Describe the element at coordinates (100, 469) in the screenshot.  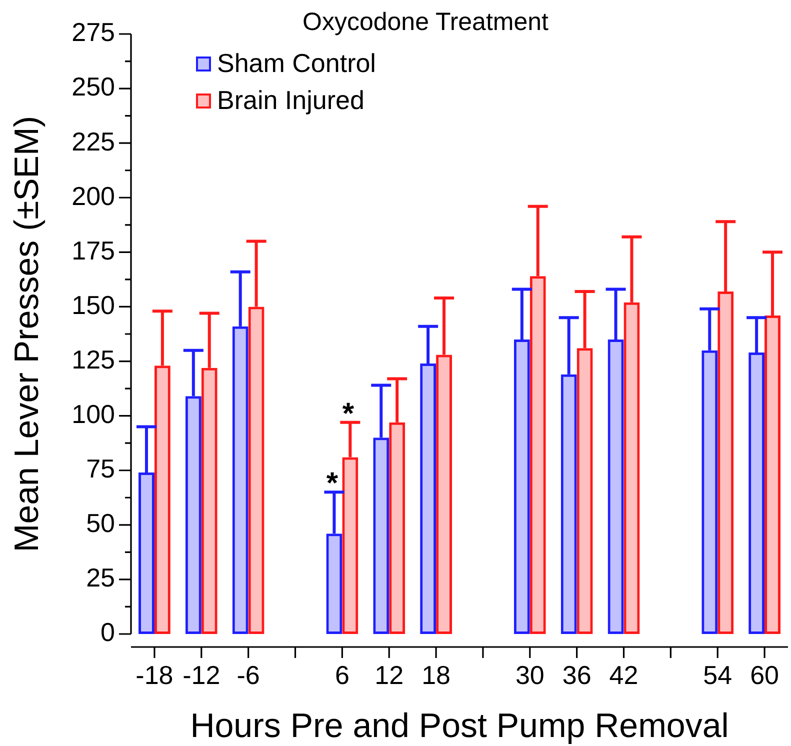
I see `y-tick-label: 75` at that location.